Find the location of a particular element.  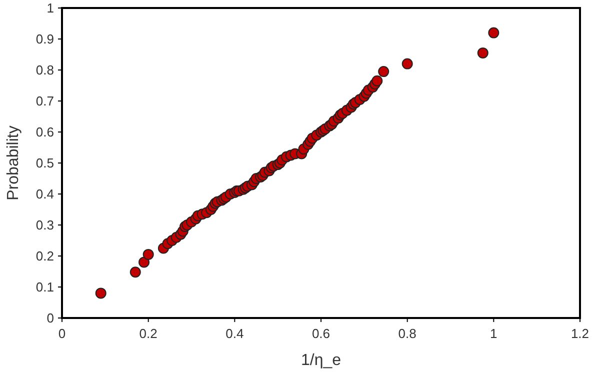

x-tick-label: 0 is located at coordinates (62, 333).